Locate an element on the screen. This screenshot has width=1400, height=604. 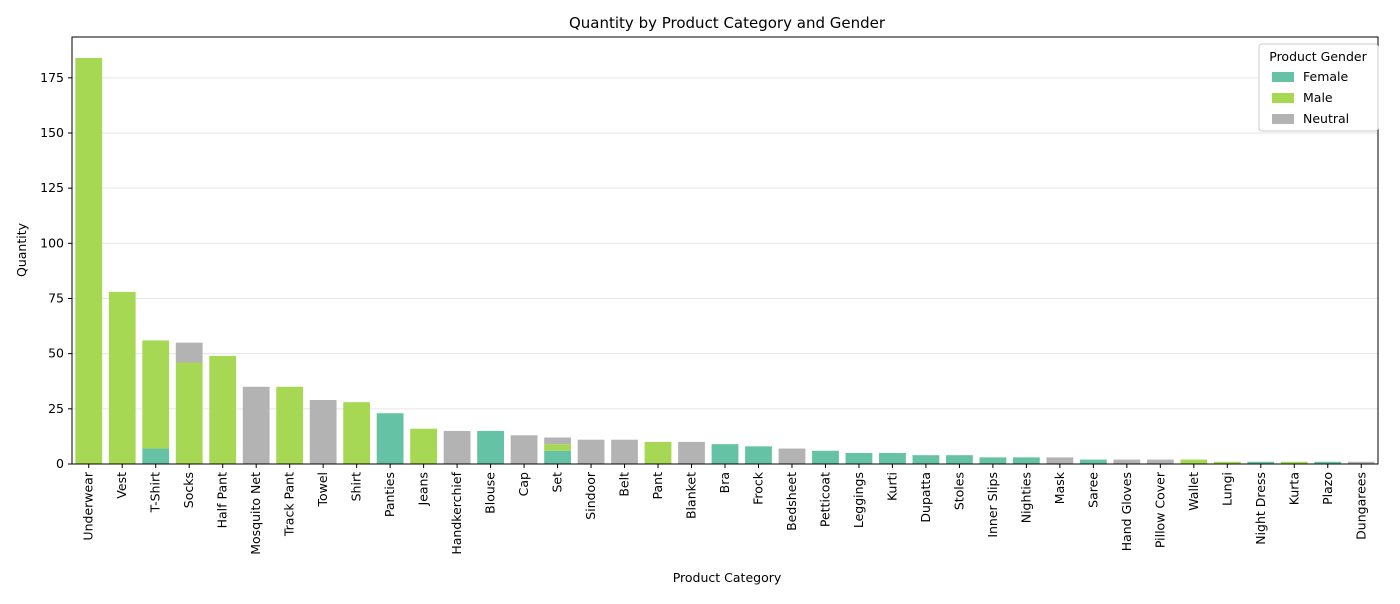
x-tick-label: Vest is located at coordinates (121, 485).